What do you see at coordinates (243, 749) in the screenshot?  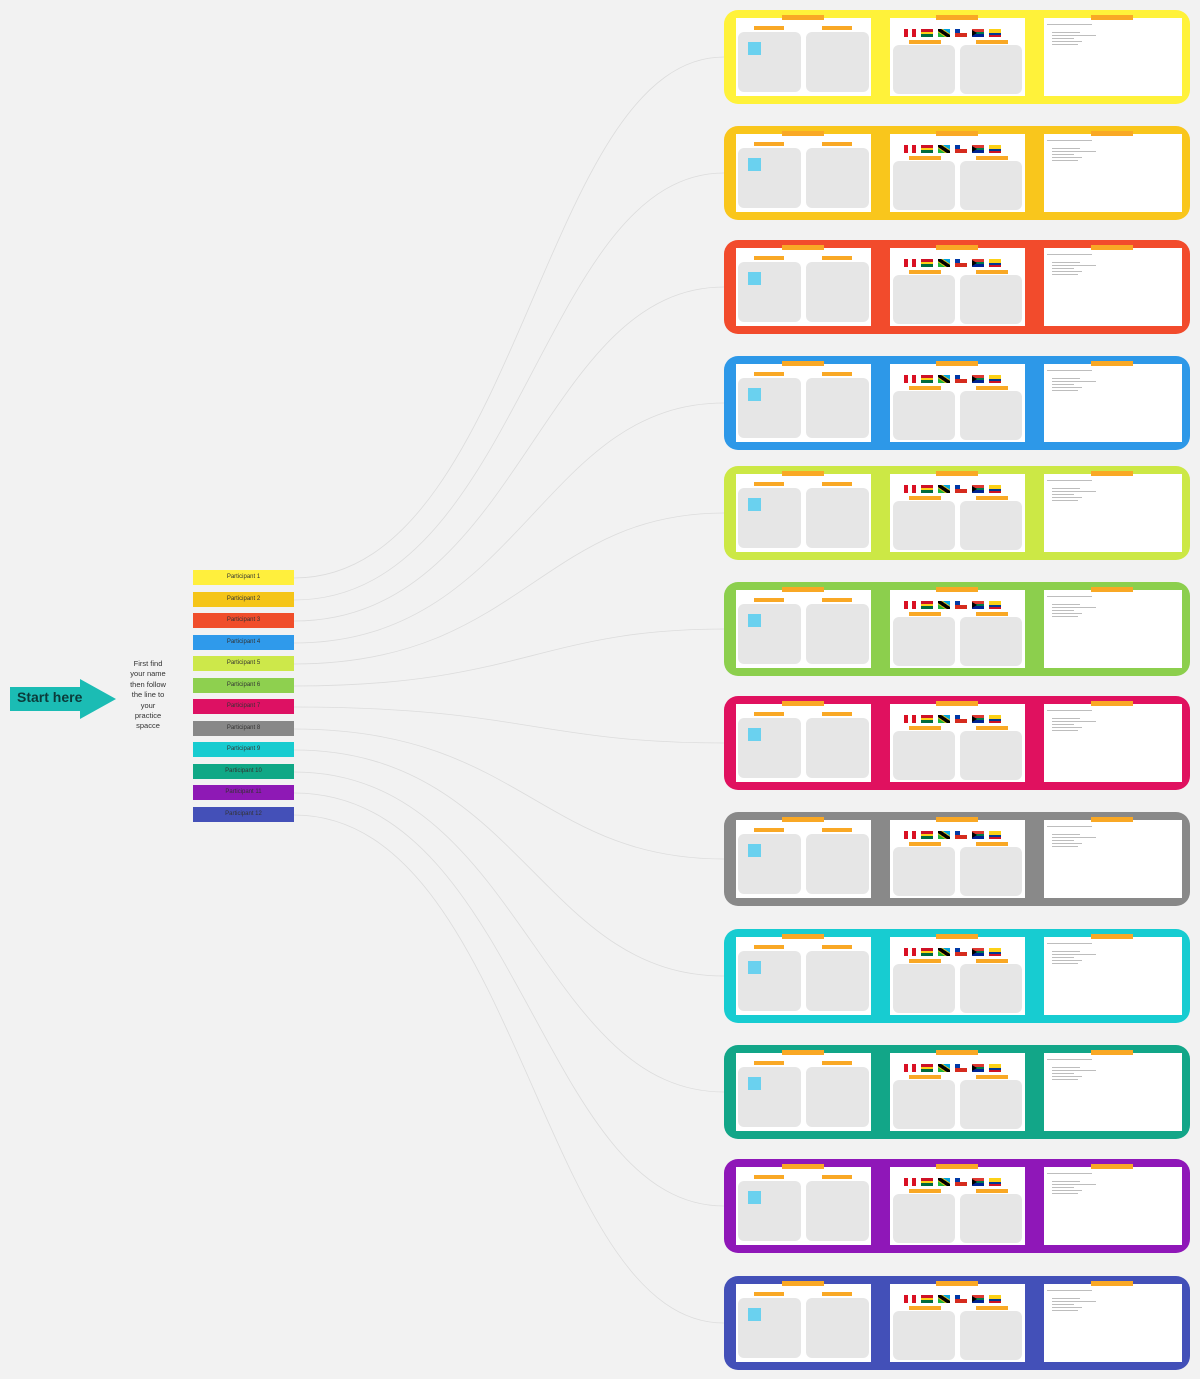 I see `participant-9-label: Participant 9` at bounding box center [243, 749].